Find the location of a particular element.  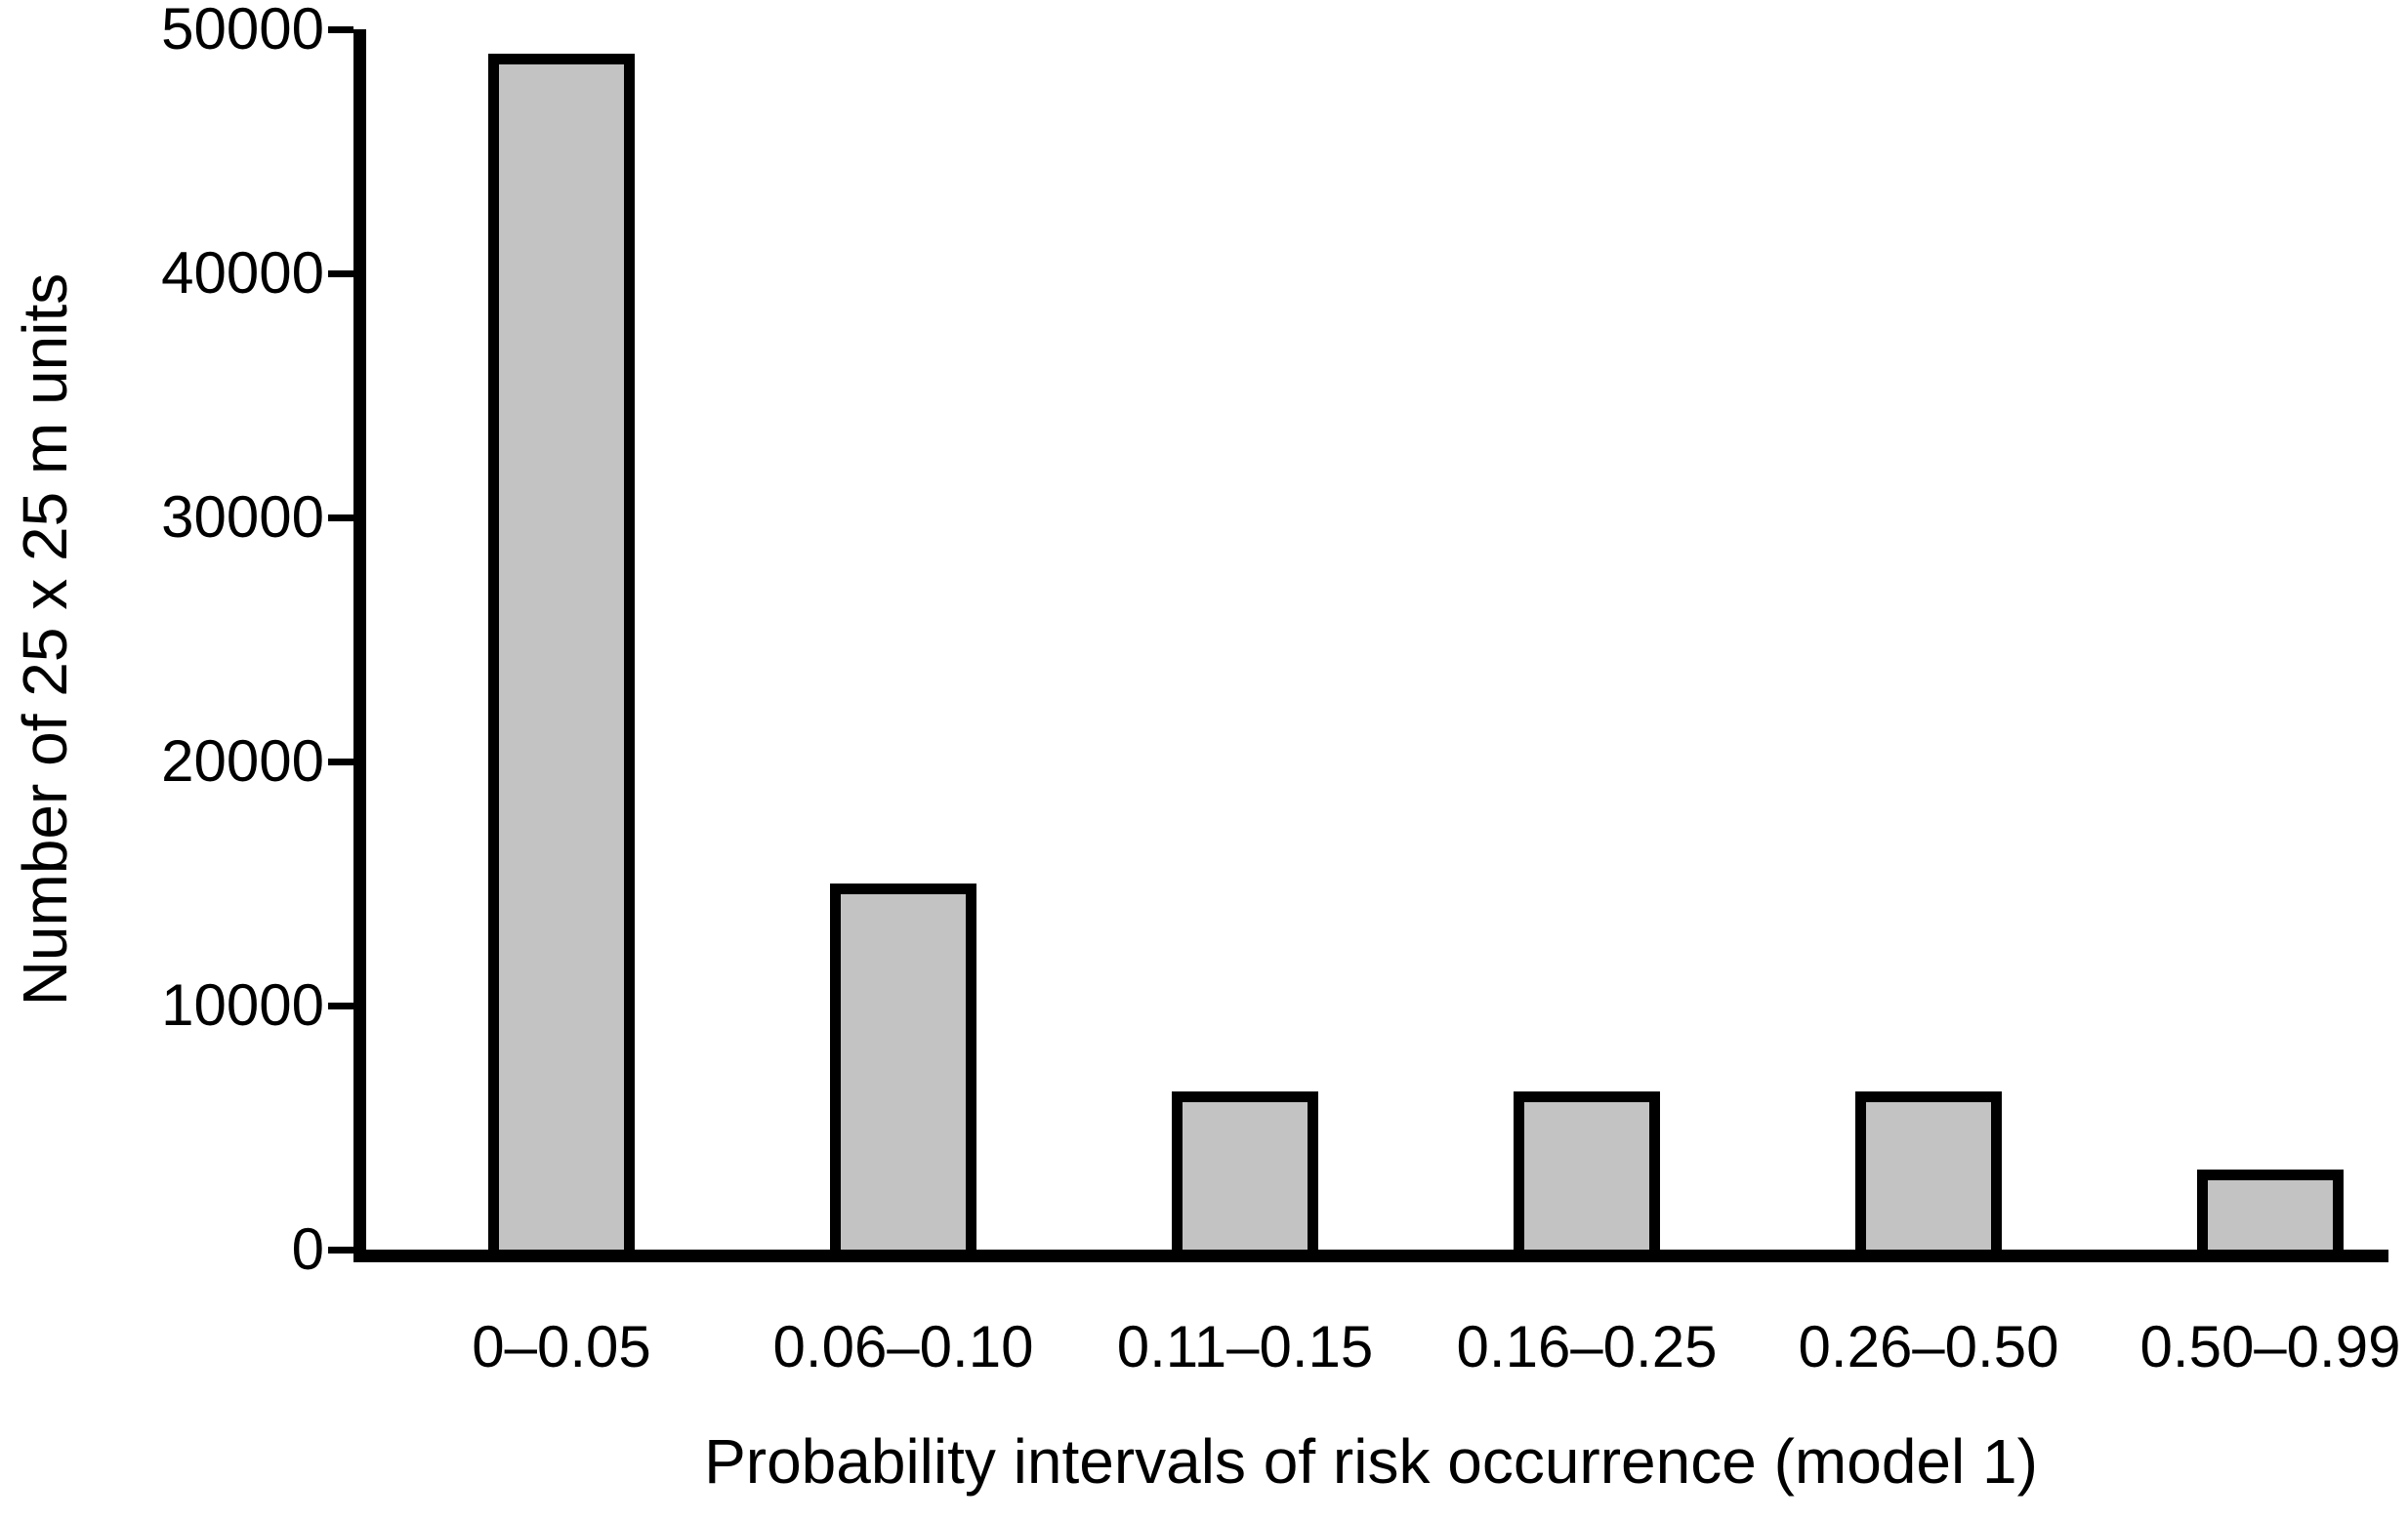

y-axis-tick-label: 50000 is located at coordinates (242, 31).